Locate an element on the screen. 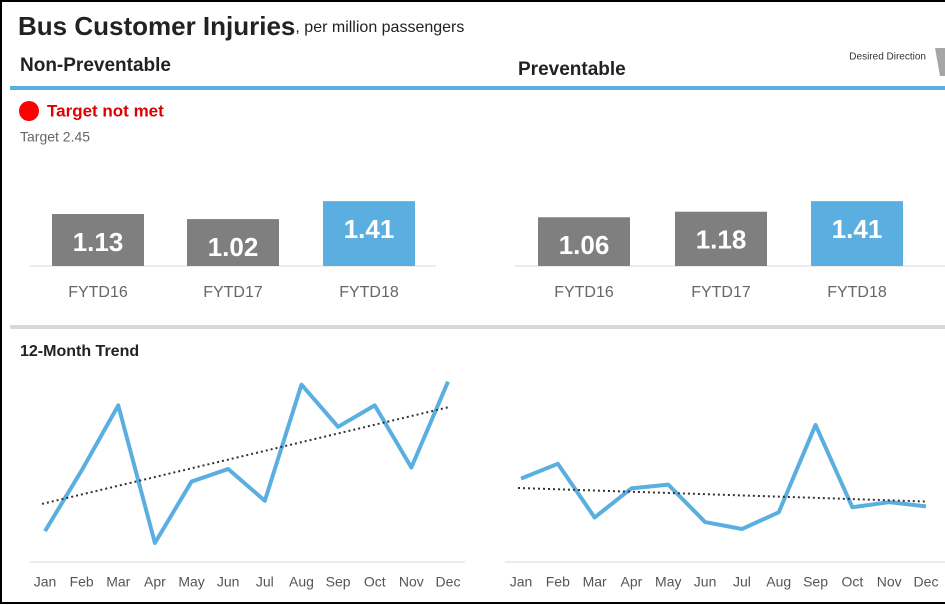 The image size is (945, 605). target-label: Target 2.45 is located at coordinates (55, 137).